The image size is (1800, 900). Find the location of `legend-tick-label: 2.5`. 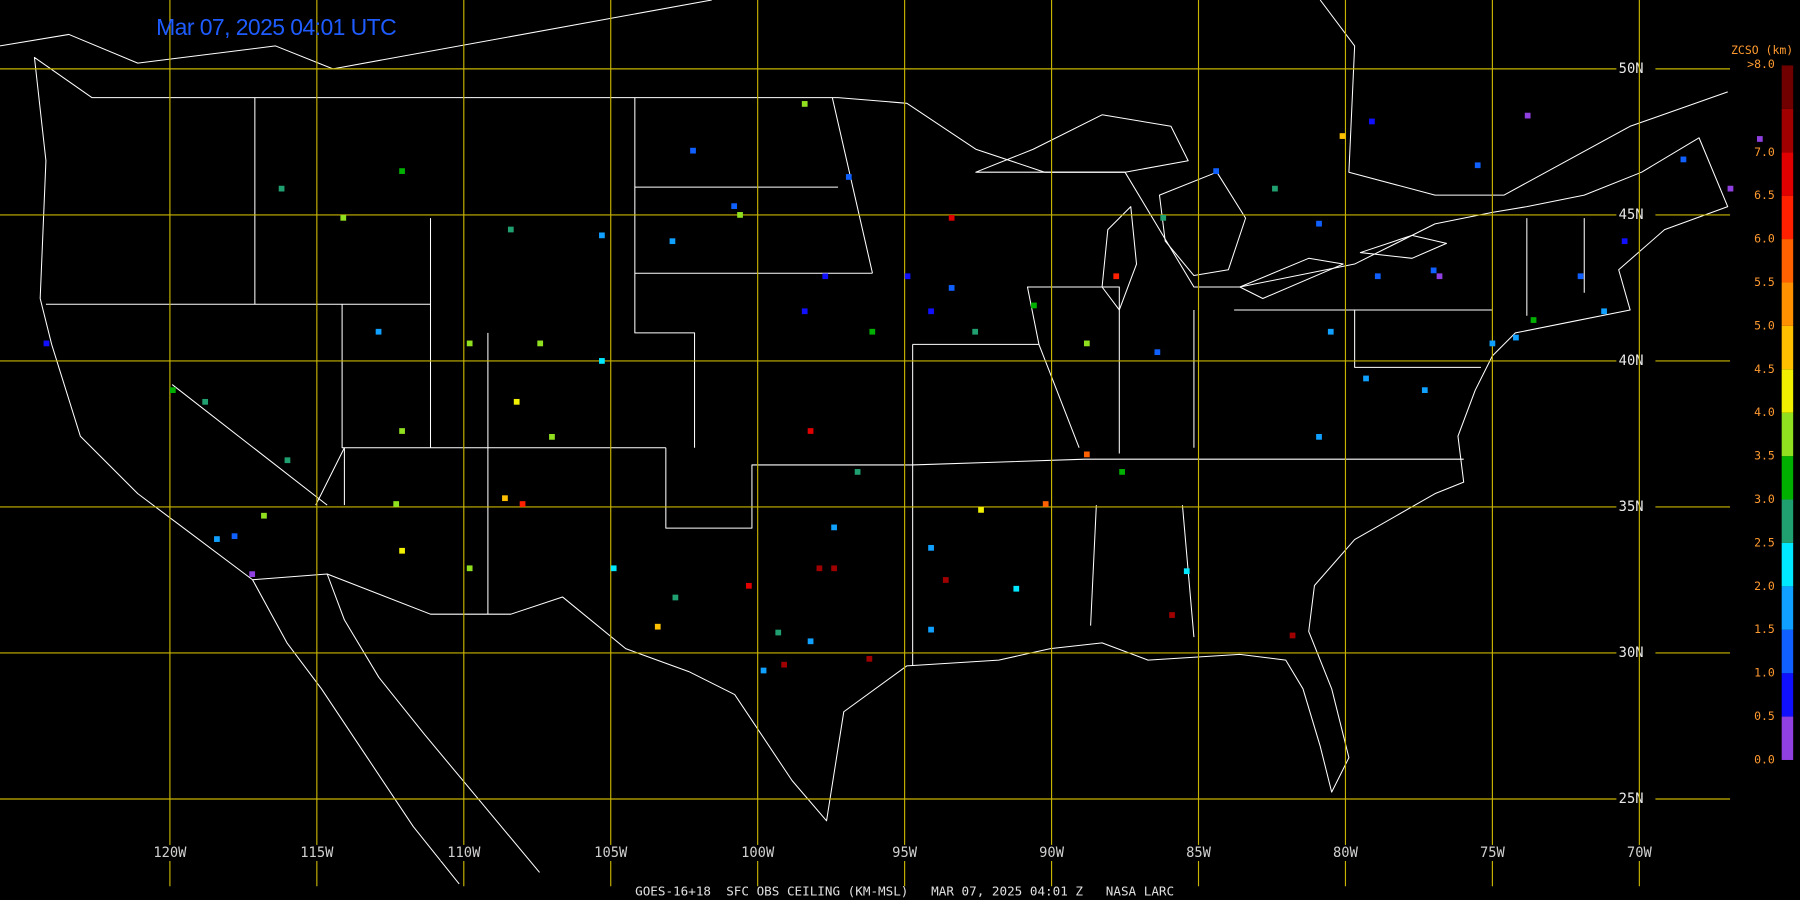

legend-tick-label: 2.5 is located at coordinates (1764, 542).